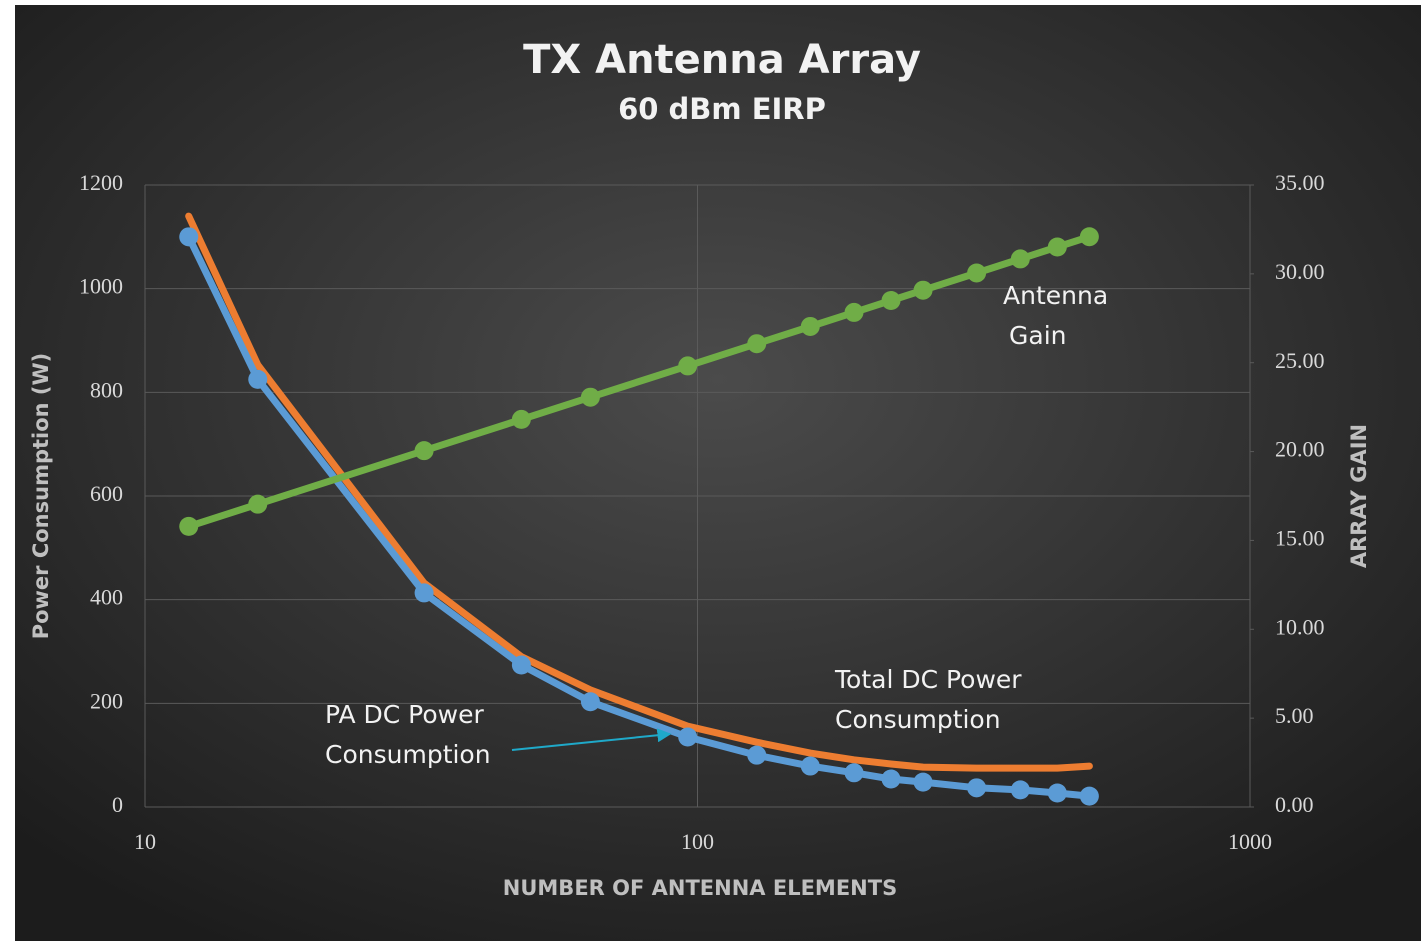 The width and height of the screenshot is (1421, 941). I want to click on y2-tick-label: 35.00, so click(1300, 182).